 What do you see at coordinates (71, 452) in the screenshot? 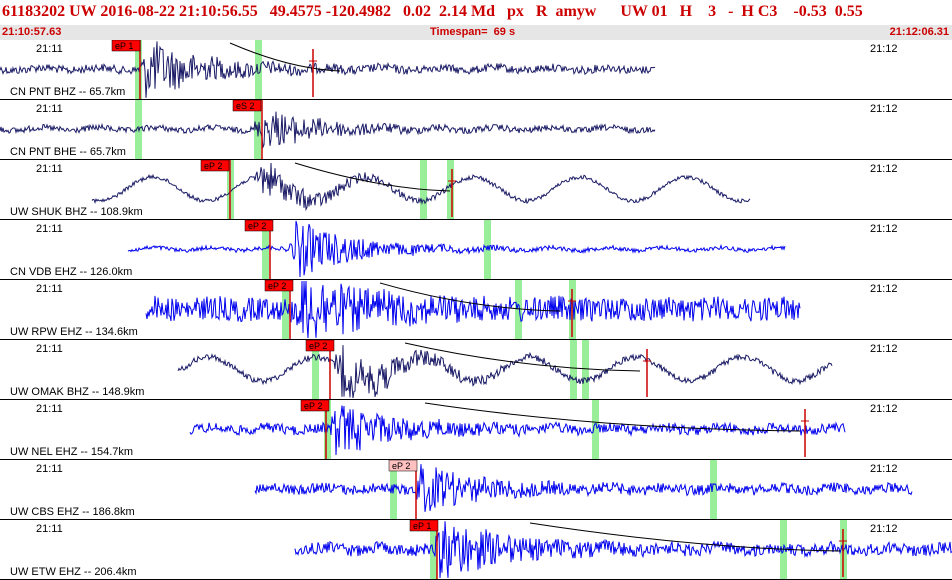
I see `station-label: UW NEL EHZ -- 154.7km` at bounding box center [71, 452].